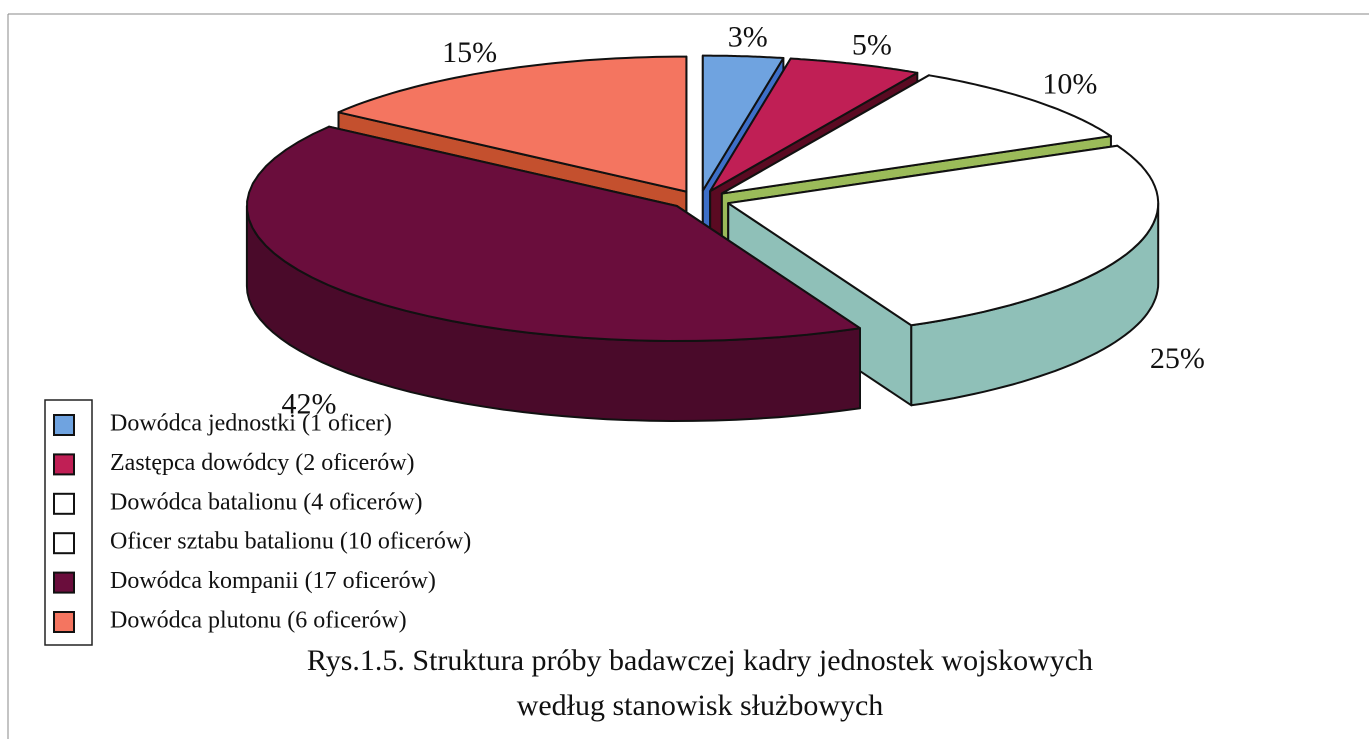 The height and width of the screenshot is (739, 1369). What do you see at coordinates (251, 424) in the screenshot?
I see `legend-label: Dowódca jednostki (1 oficer)` at bounding box center [251, 424].